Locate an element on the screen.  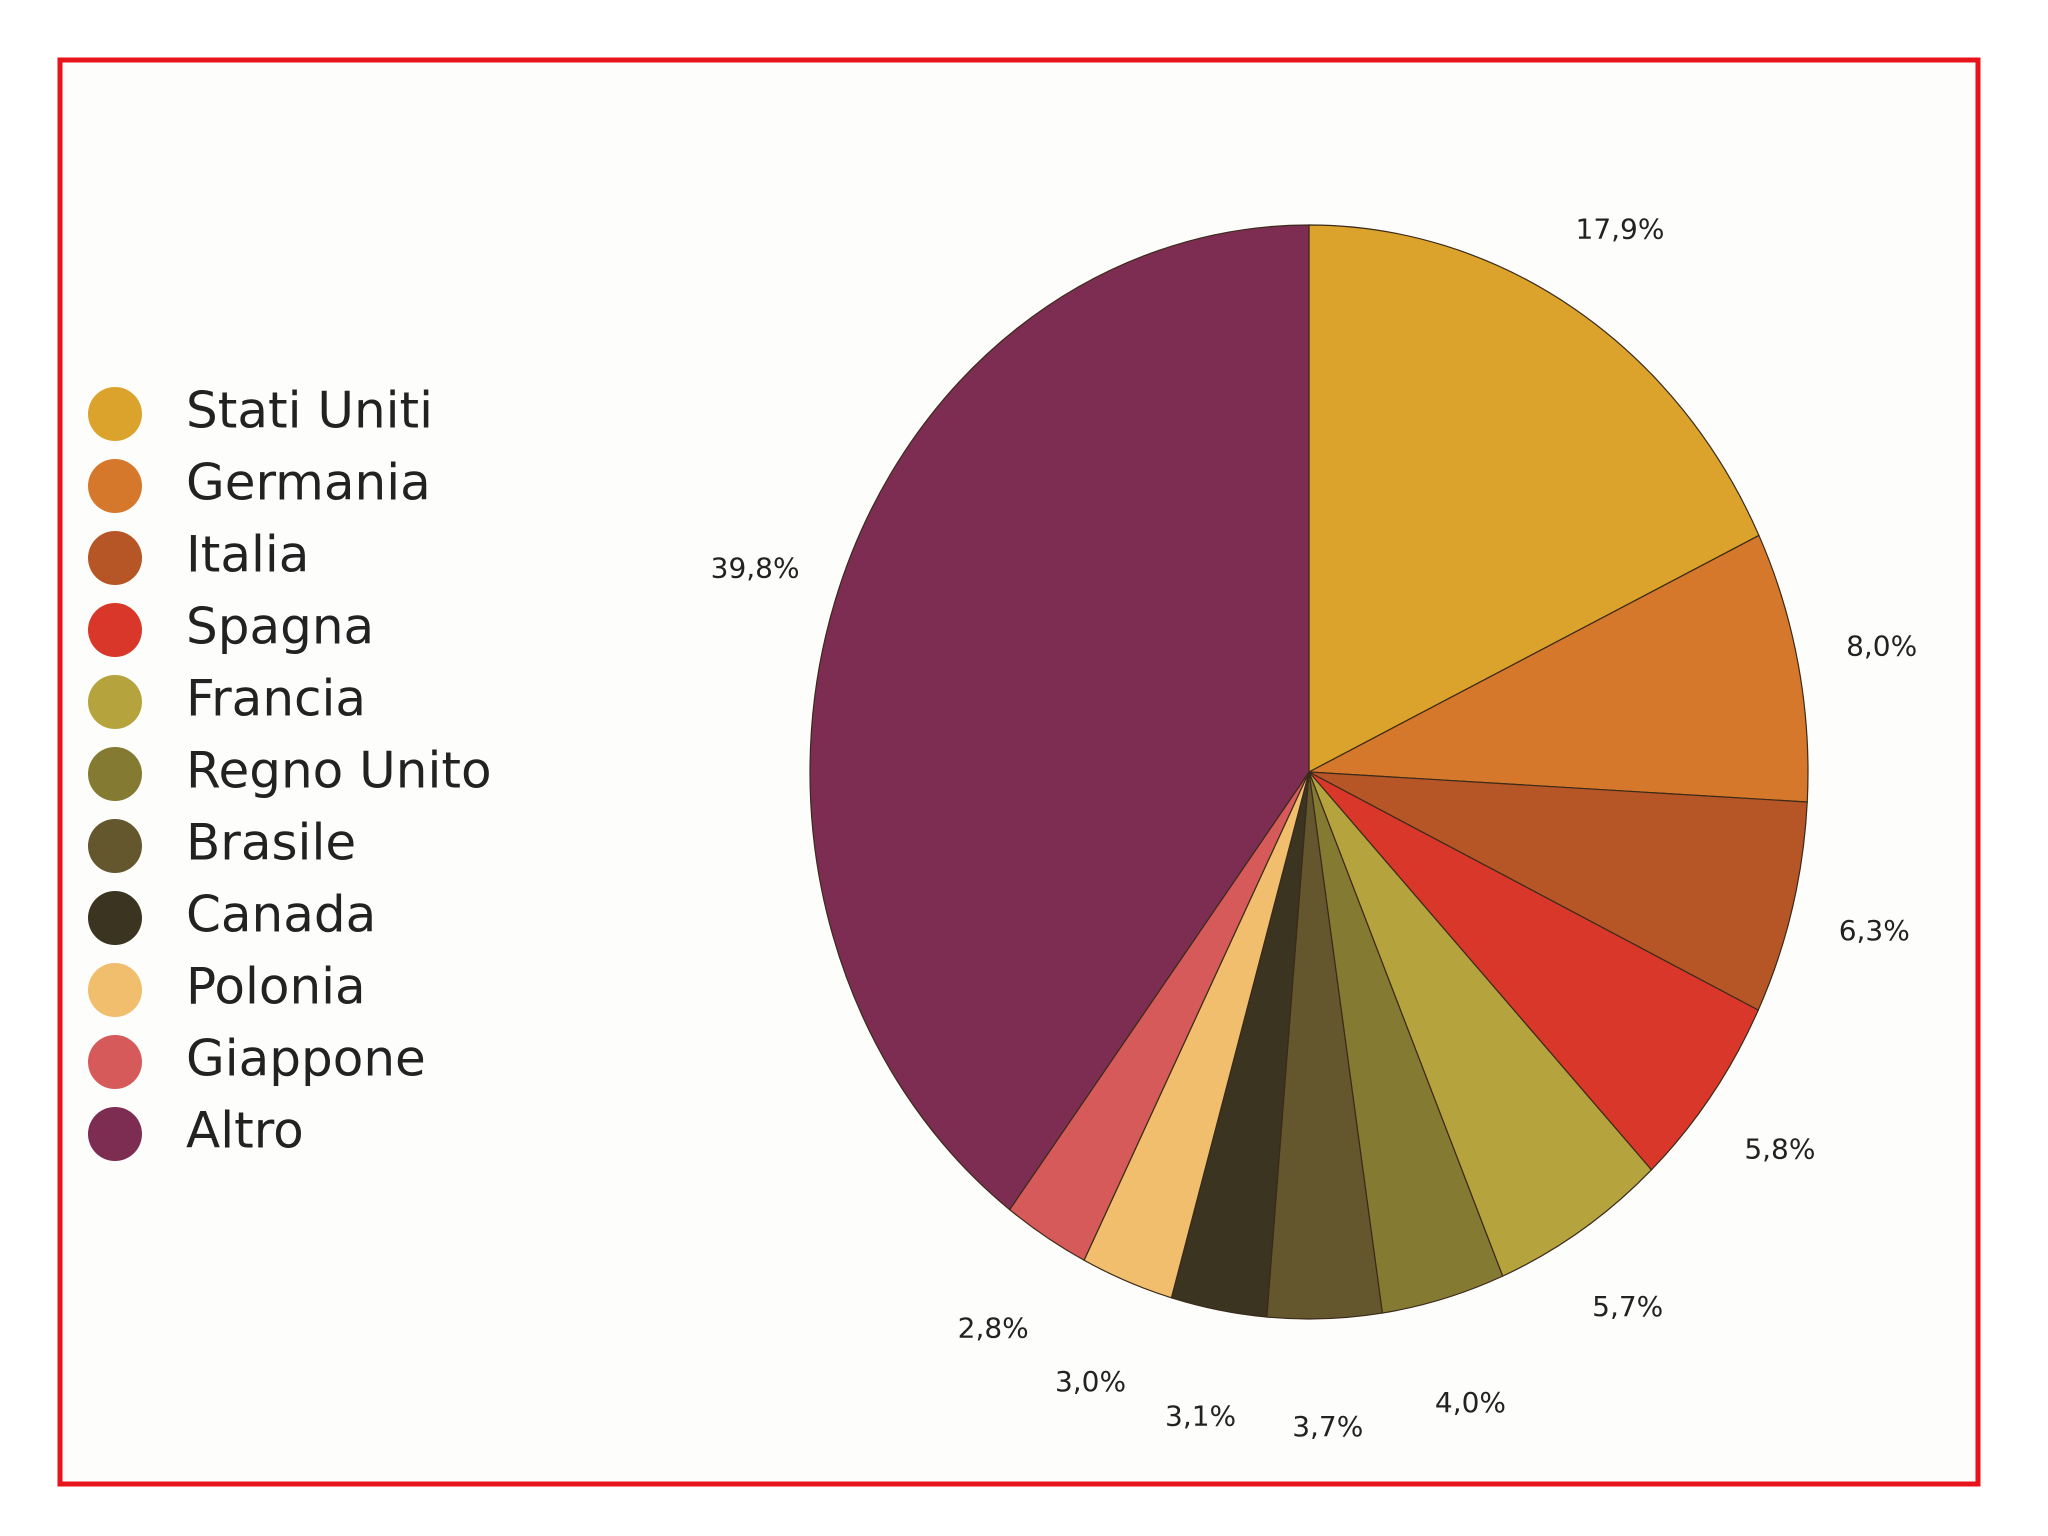
value-label: 17,9% is located at coordinates (1620, 228).